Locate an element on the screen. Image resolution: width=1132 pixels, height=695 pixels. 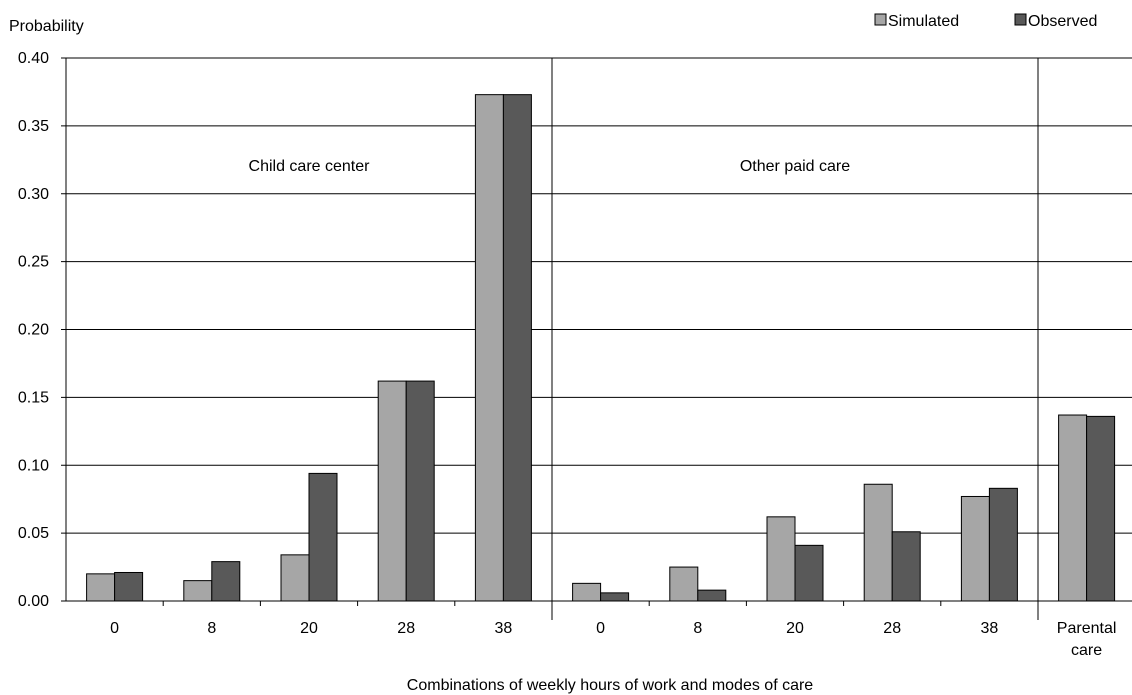
group-label: Other paid care is located at coordinates (795, 166).